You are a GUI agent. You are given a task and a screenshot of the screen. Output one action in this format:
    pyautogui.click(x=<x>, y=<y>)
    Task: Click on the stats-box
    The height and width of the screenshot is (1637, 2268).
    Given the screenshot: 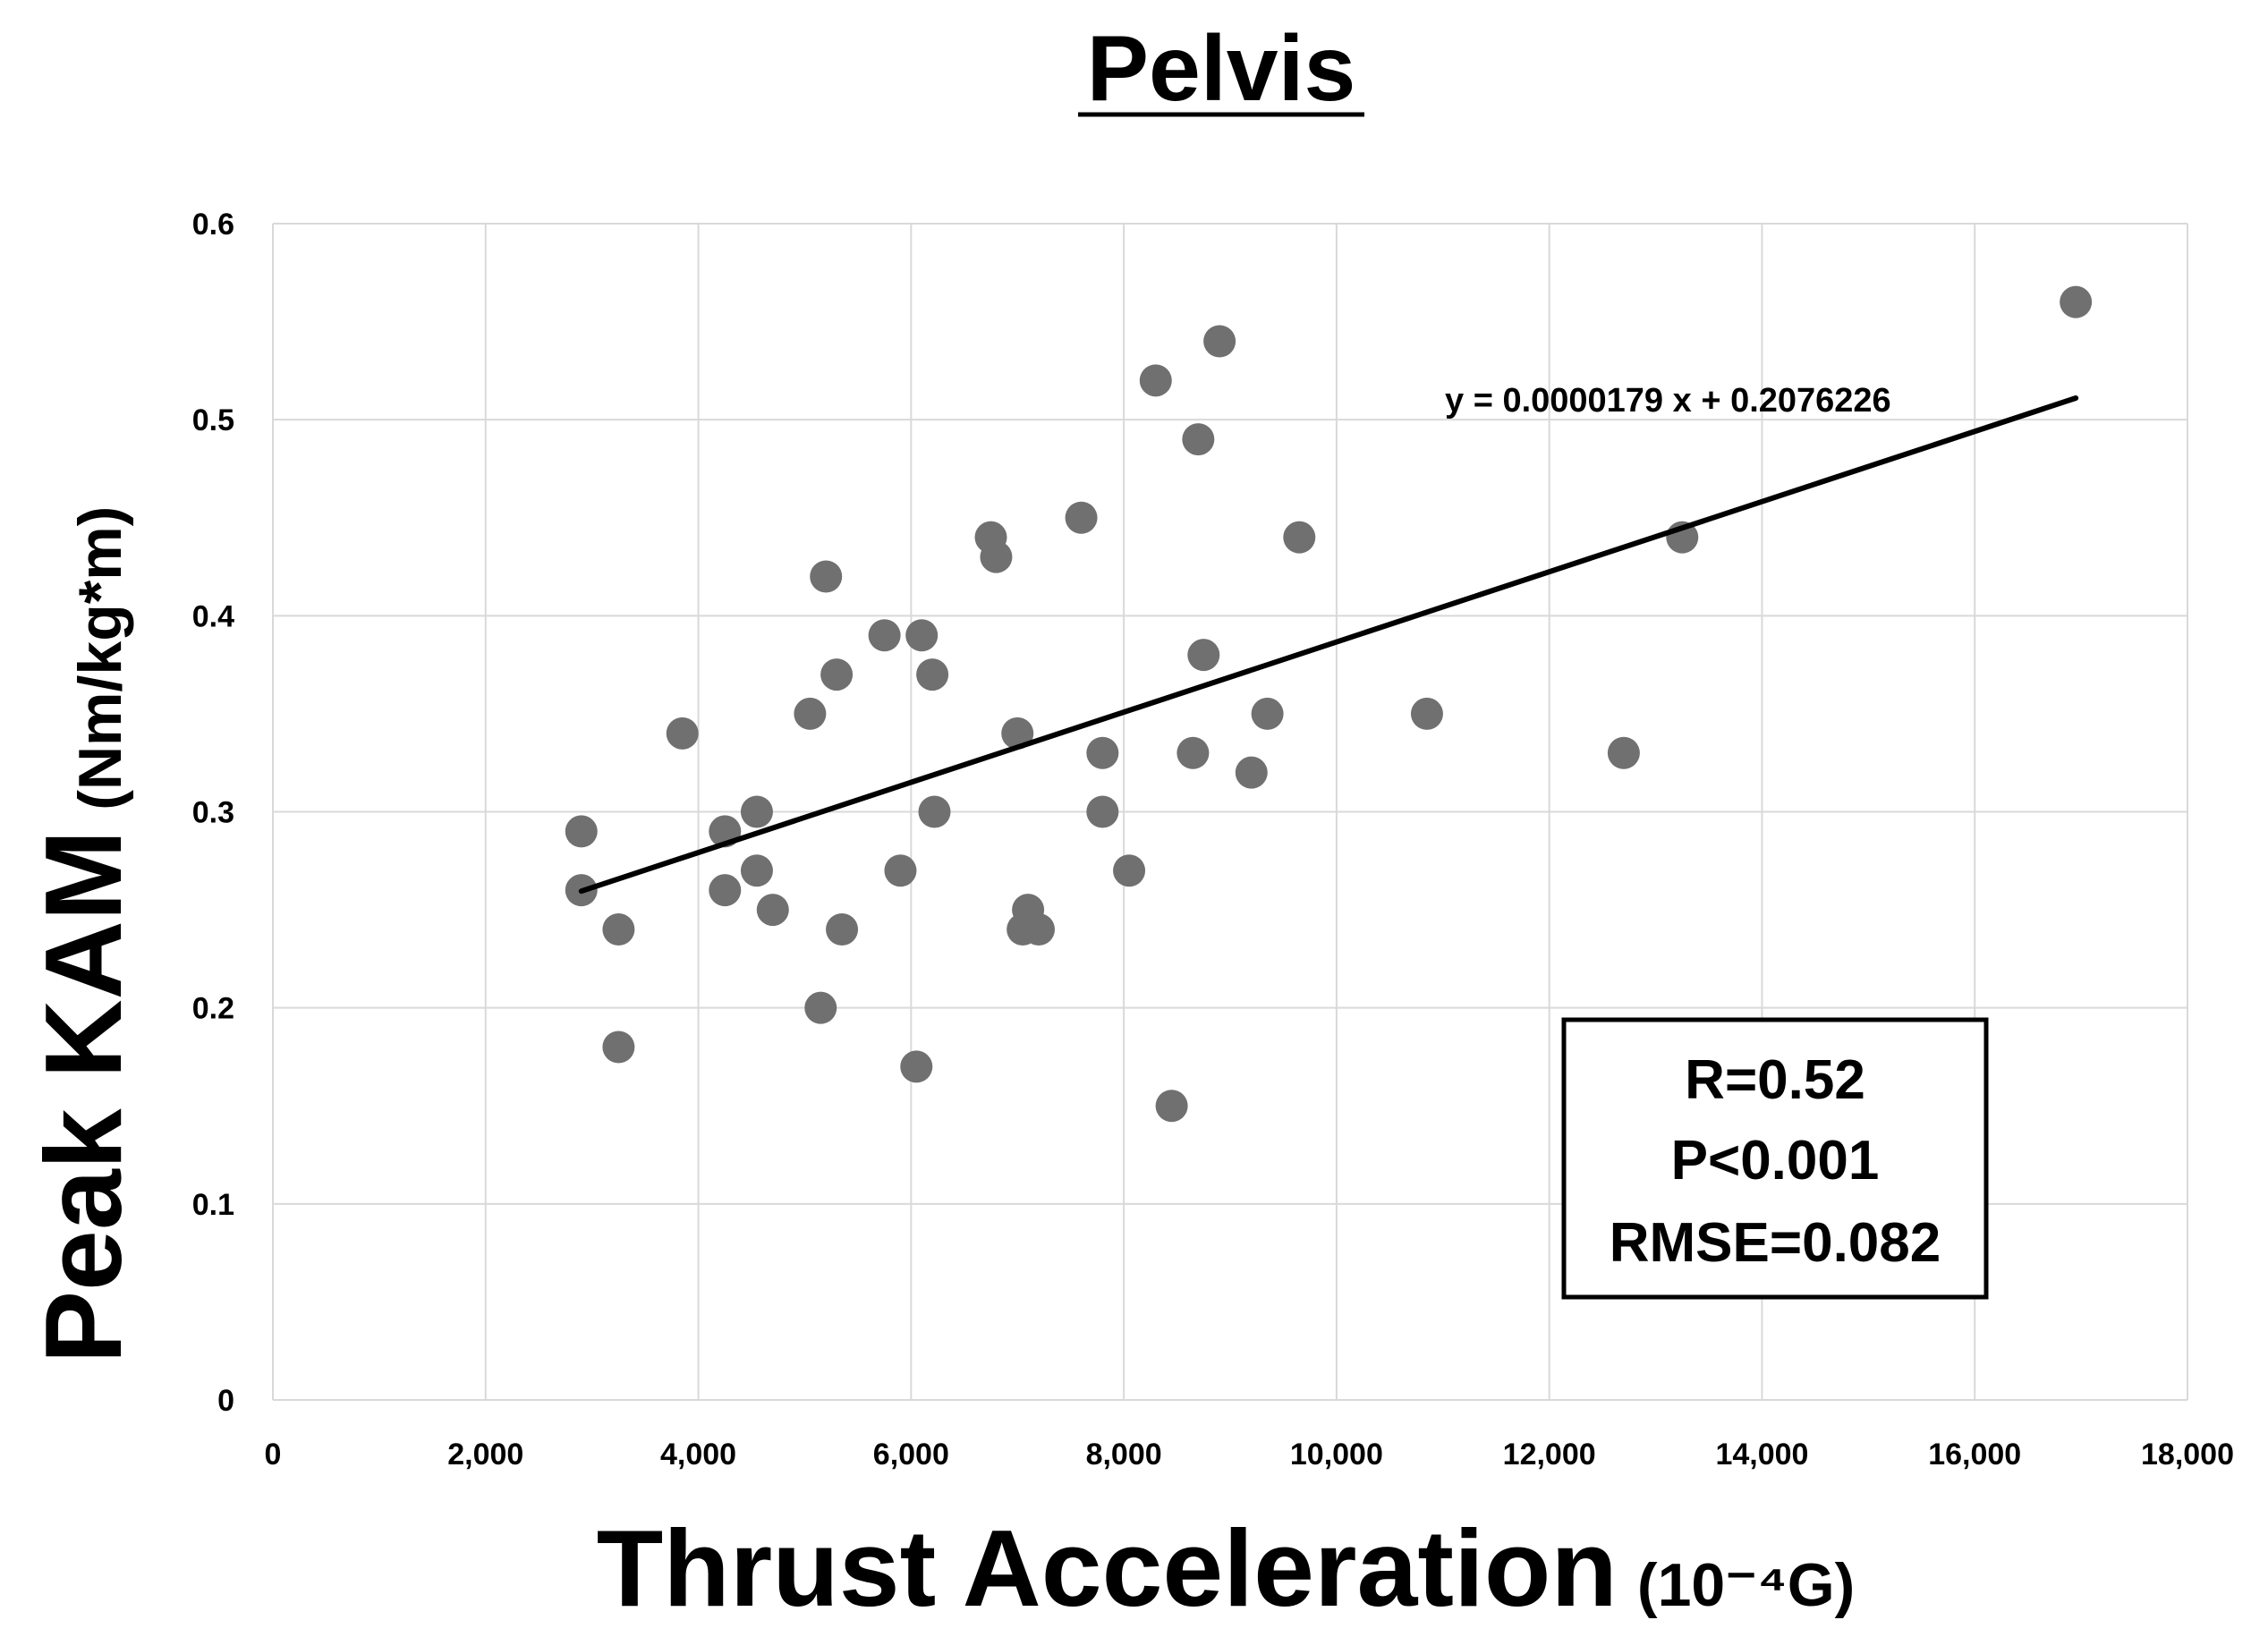 What is the action you would take?
    pyautogui.click(x=1775, y=1158)
    